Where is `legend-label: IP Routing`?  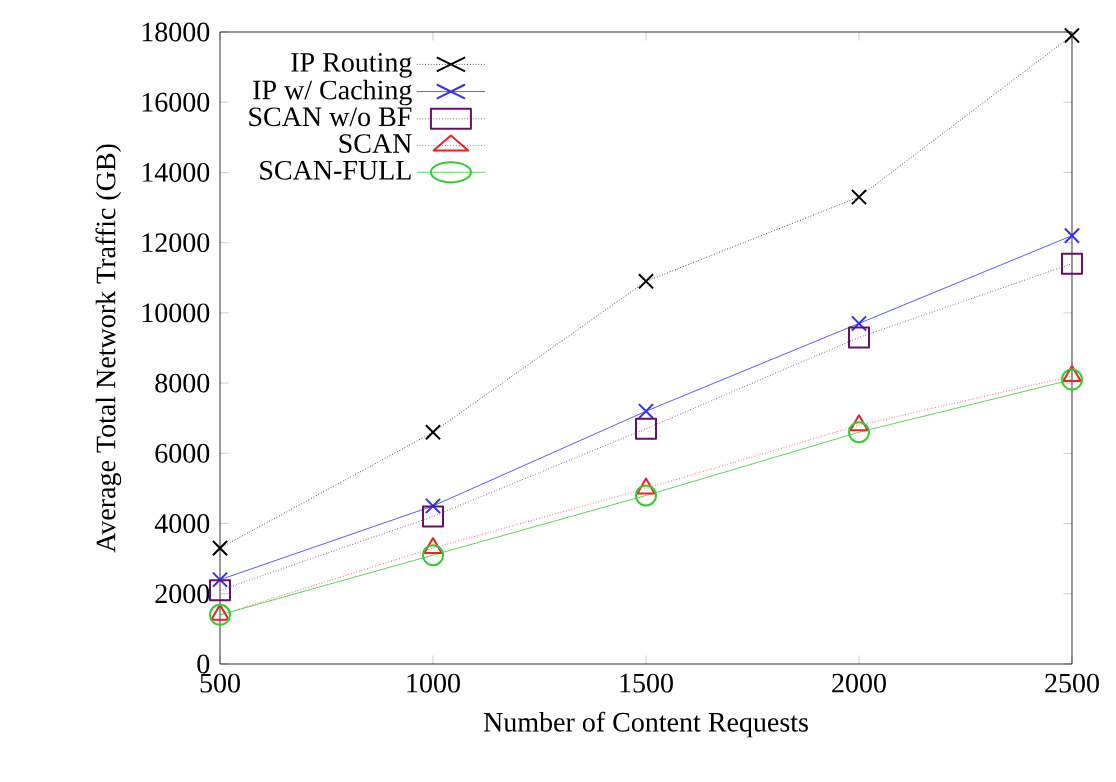
legend-label: IP Routing is located at coordinates (351, 65).